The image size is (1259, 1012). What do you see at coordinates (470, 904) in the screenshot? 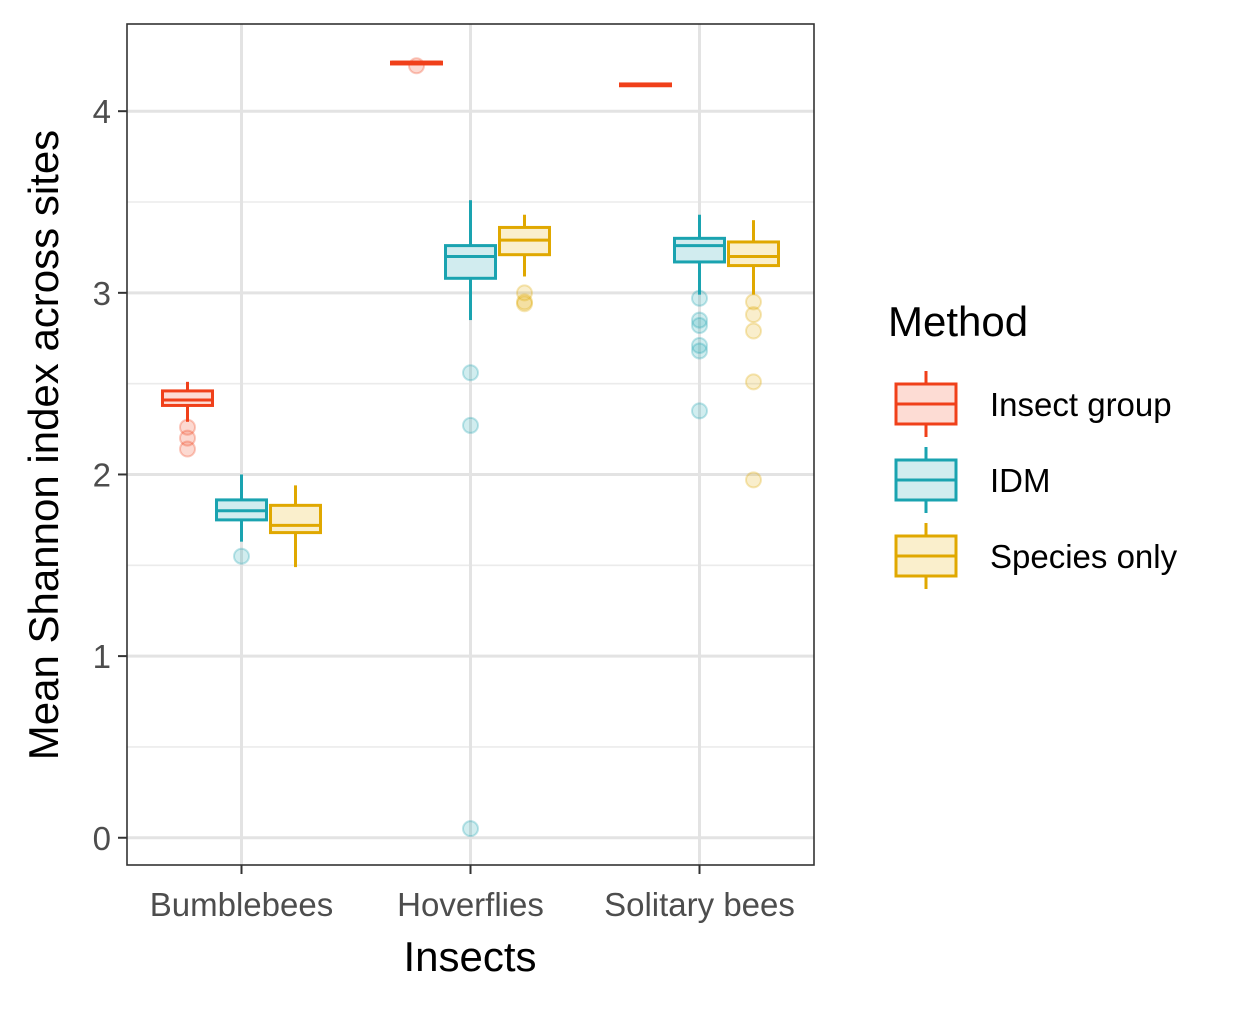
I see `x-tick-label: Hoverflies` at bounding box center [470, 904].